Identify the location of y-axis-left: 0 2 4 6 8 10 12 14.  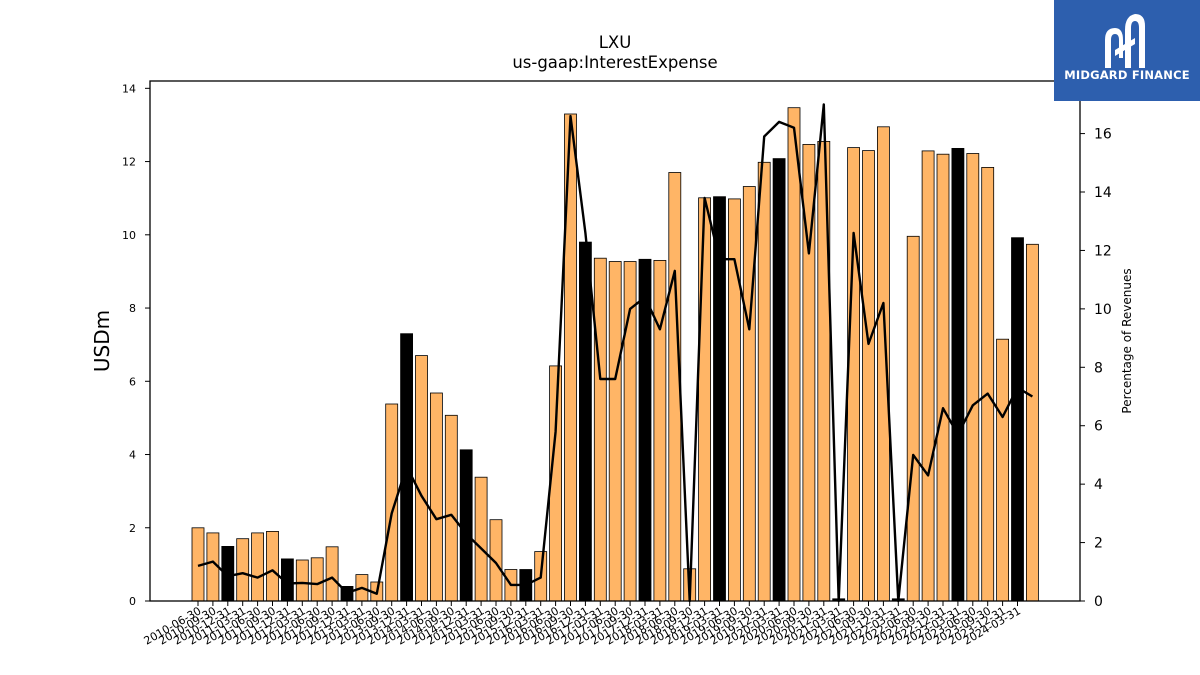
(136, 345).